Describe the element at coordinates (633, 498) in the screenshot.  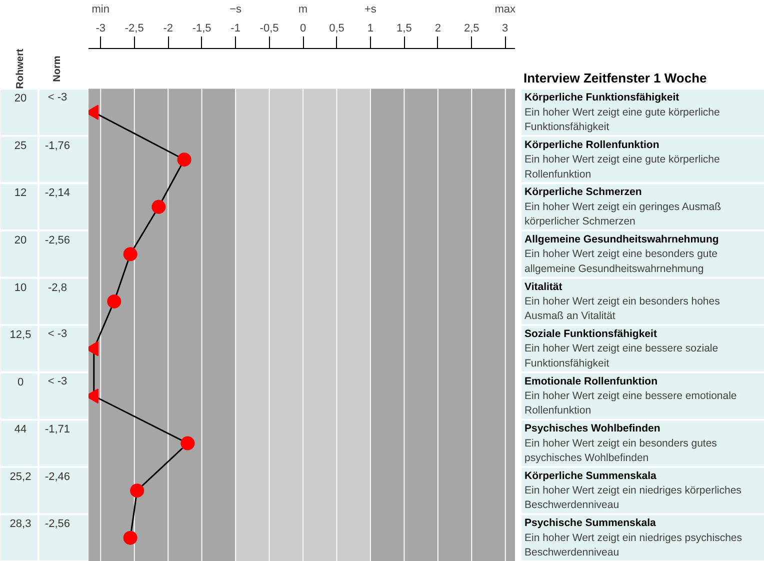
I see `text: Ein hoher Wert zeigt ein niedriges körperliches Beschwerdenniveau` at that location.